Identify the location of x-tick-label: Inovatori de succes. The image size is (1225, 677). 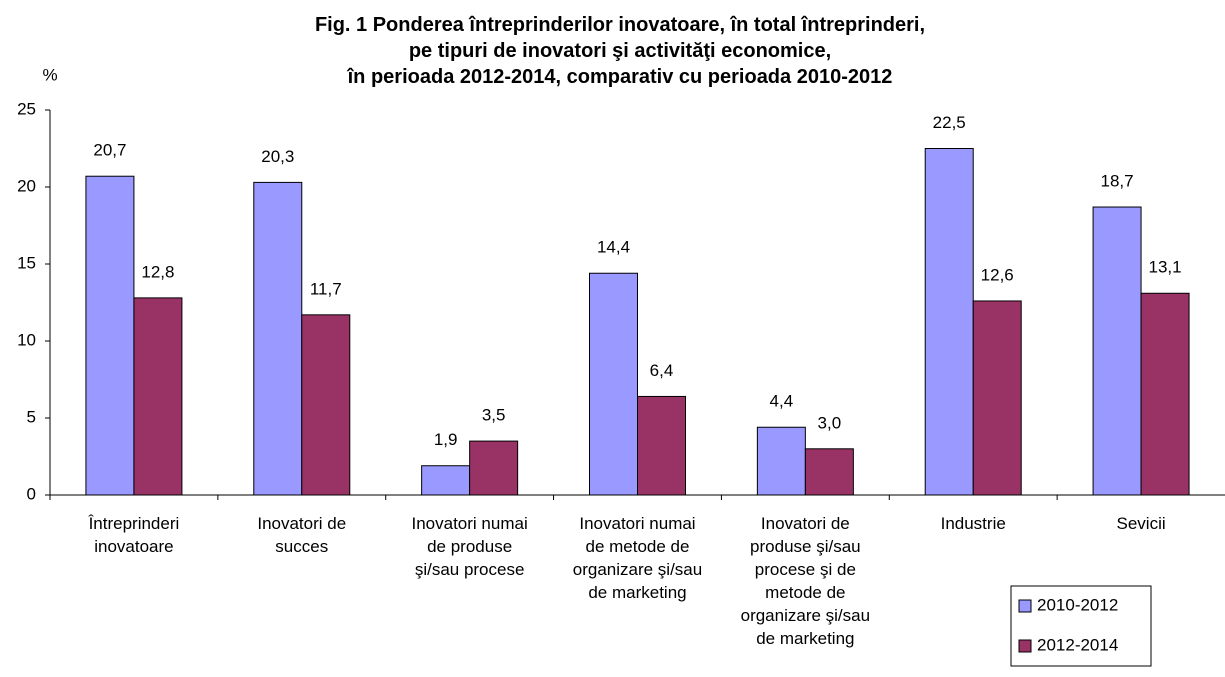
(302, 535).